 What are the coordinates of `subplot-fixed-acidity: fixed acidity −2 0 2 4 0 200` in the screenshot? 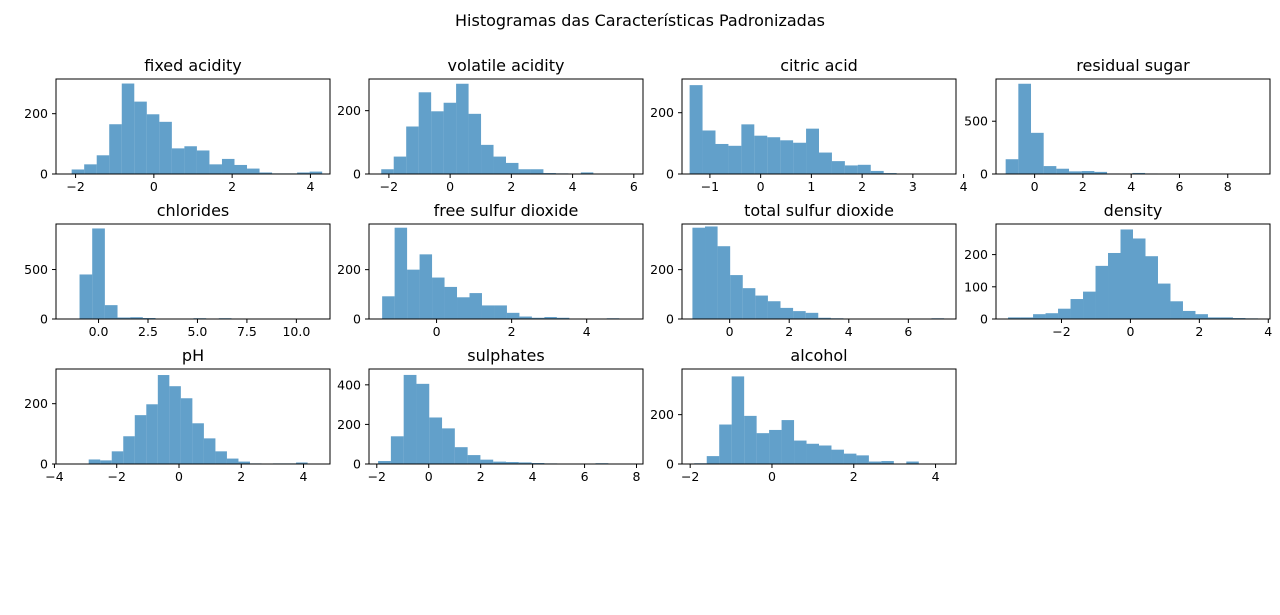 It's located at (177, 125).